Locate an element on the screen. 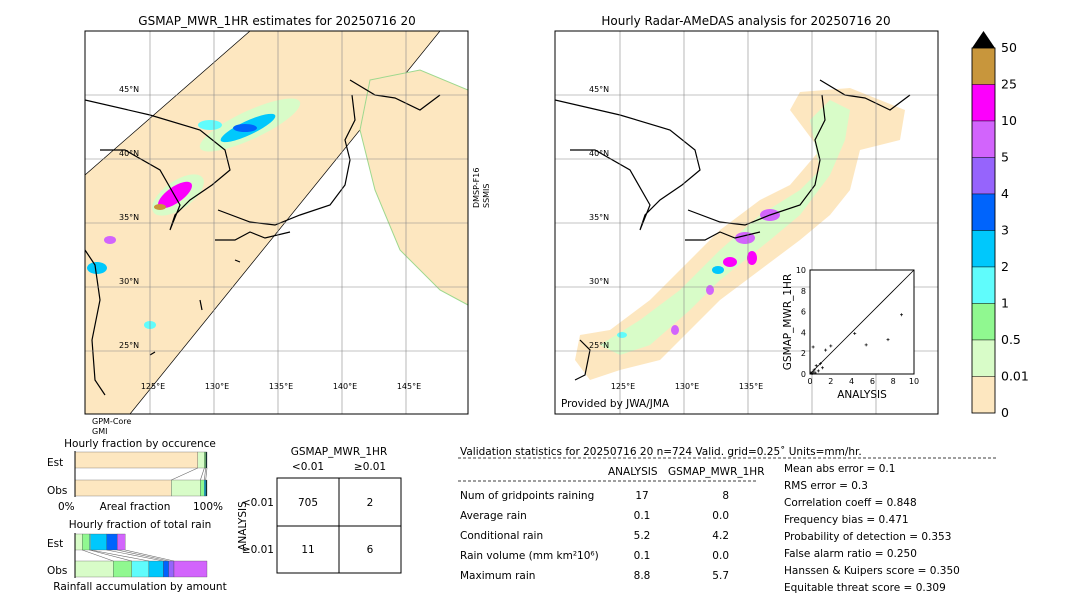 This screenshot has width=1080, height=612. colorbar-label: 10 is located at coordinates (1009, 120).